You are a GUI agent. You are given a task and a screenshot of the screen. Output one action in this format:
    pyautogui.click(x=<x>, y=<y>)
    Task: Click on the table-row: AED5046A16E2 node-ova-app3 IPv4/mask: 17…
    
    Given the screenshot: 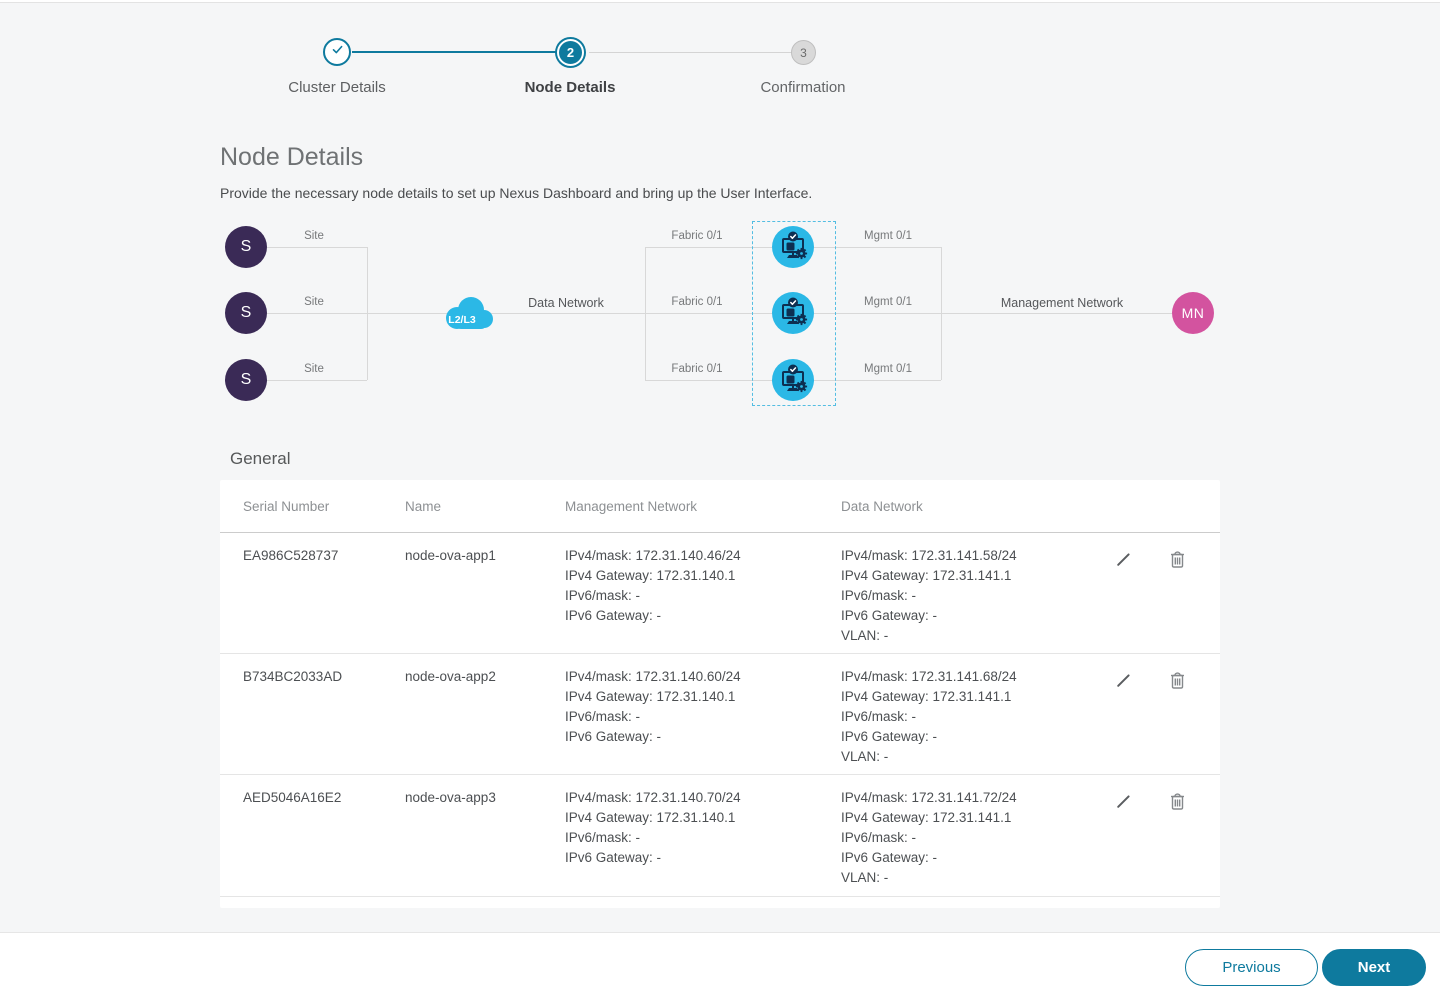 What is the action you would take?
    pyautogui.click(x=720, y=836)
    